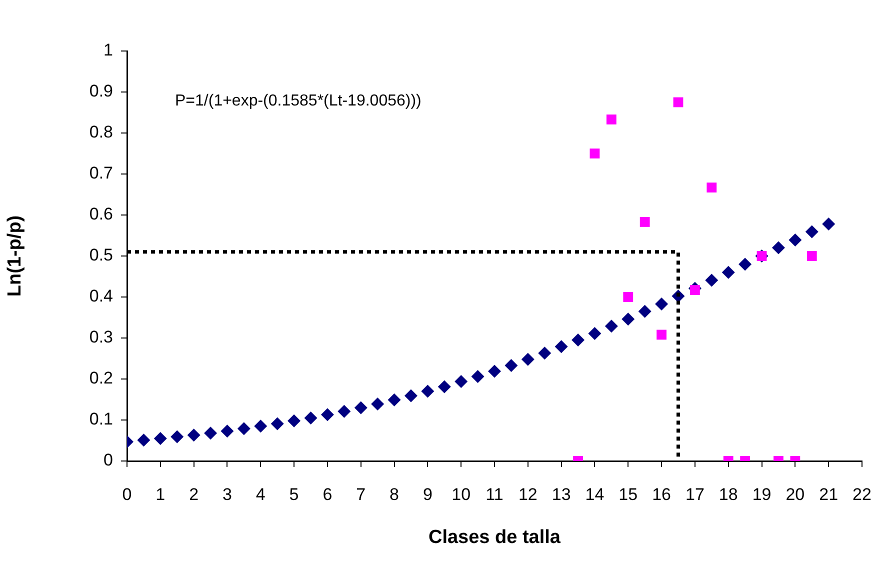 The image size is (894, 579). I want to click on x-tick-label: 22, so click(862, 494).